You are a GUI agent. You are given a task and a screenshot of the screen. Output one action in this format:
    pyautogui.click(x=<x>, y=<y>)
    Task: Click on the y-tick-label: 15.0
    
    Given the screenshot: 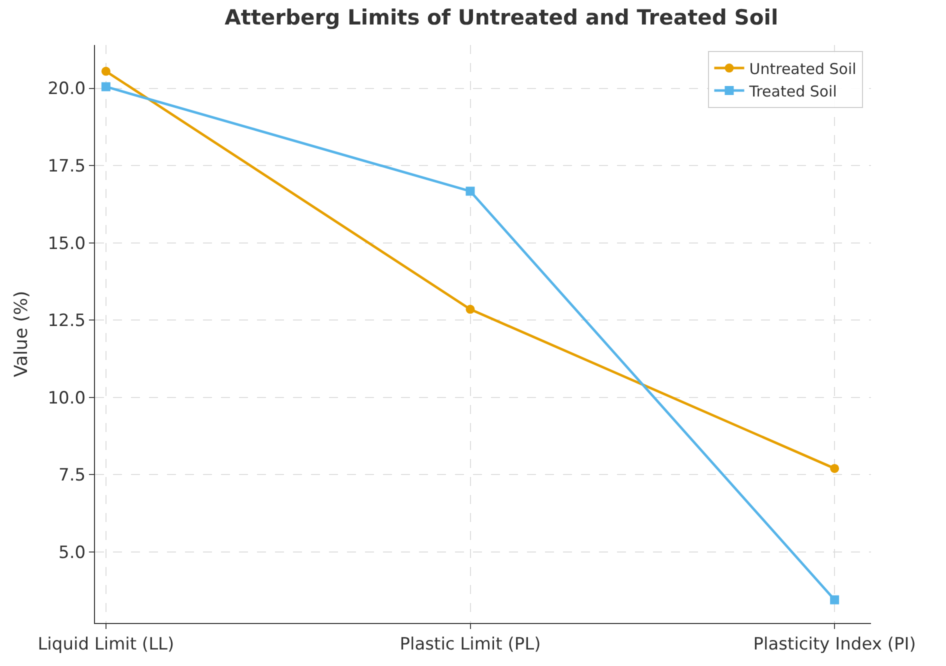 What is the action you would take?
    pyautogui.click(x=67, y=244)
    